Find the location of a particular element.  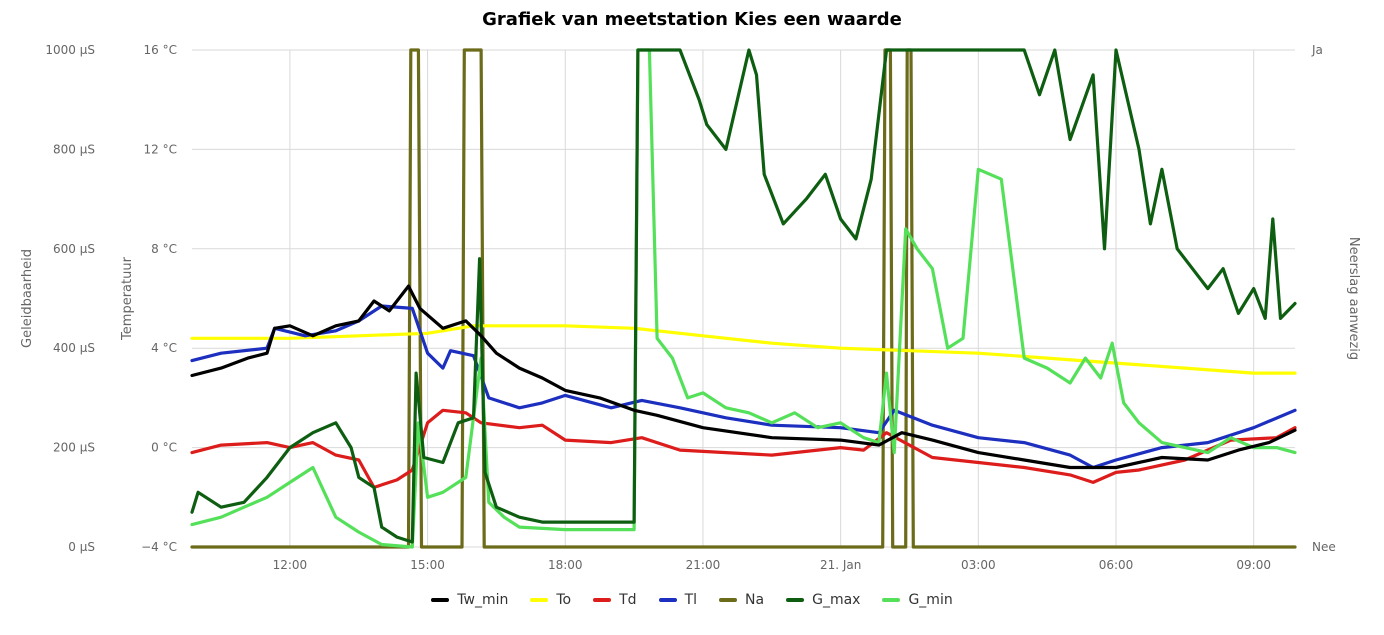

x-tick-label: 18:00 is located at coordinates (565, 565).